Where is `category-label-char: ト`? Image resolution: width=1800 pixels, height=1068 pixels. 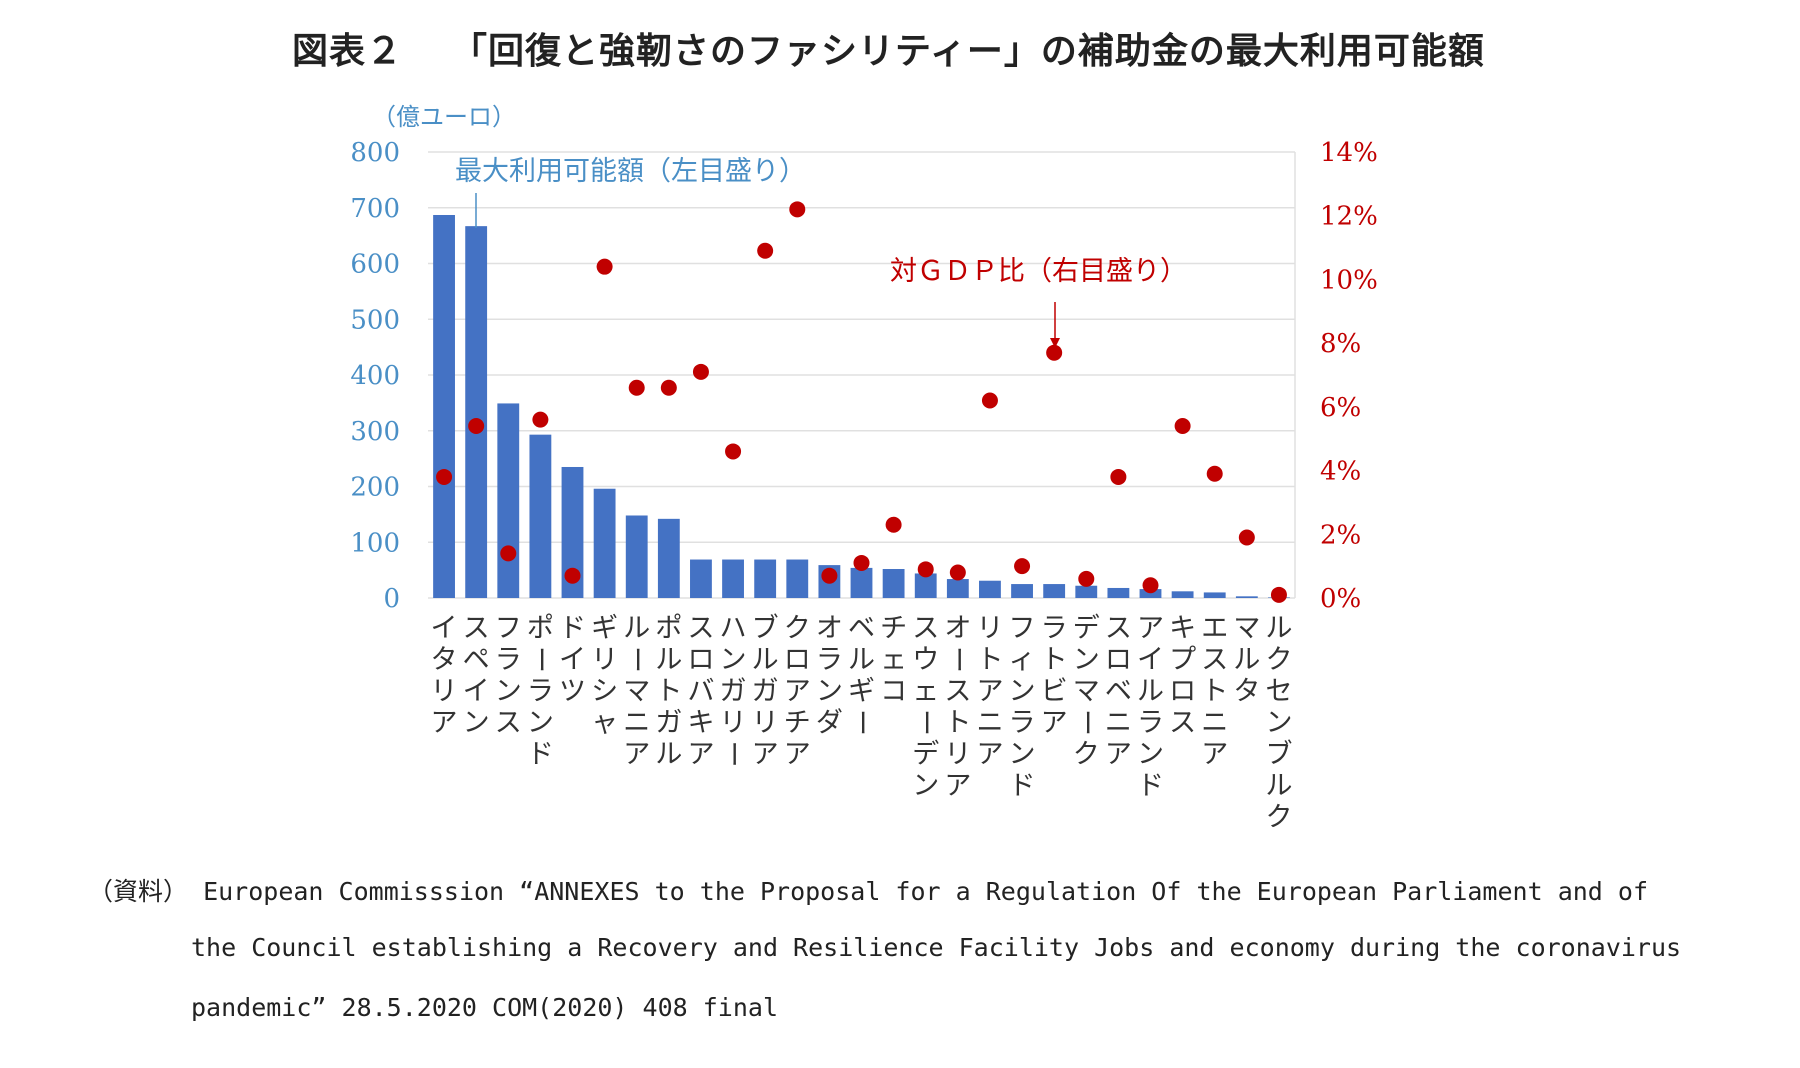 category-label-char: ト is located at coordinates (1214, 691).